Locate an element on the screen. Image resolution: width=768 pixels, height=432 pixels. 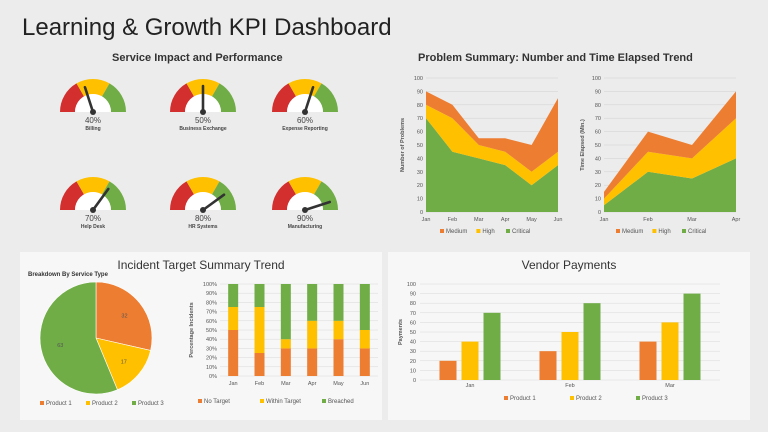
y-axis-label: Number of Problems is located at coordinates (403, 145).